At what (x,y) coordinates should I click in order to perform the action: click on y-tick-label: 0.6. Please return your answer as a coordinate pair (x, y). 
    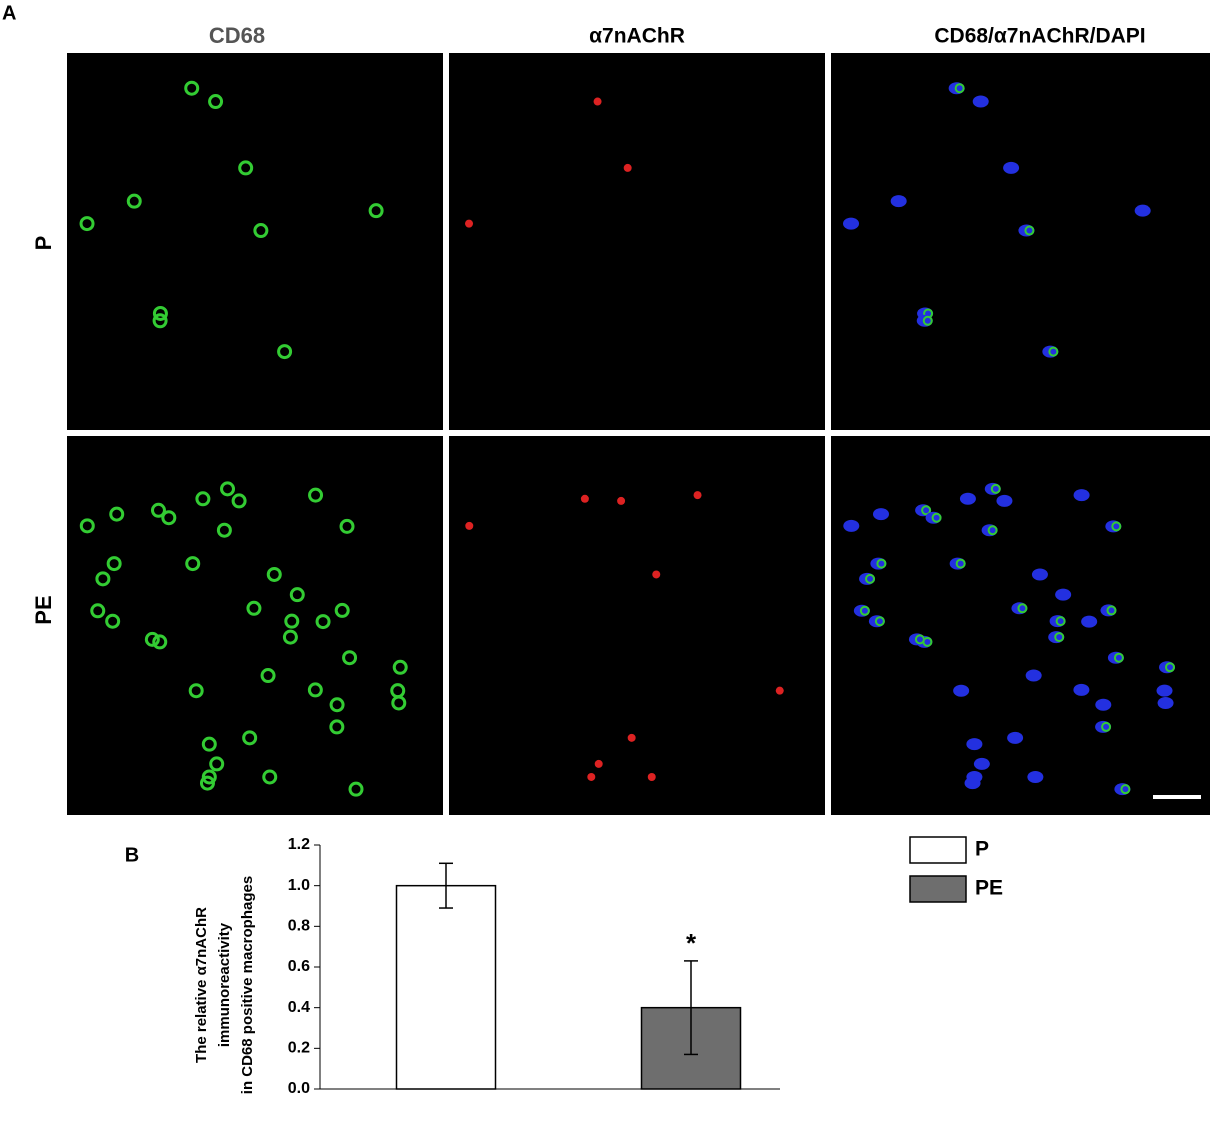
    Looking at the image, I should click on (299, 966).